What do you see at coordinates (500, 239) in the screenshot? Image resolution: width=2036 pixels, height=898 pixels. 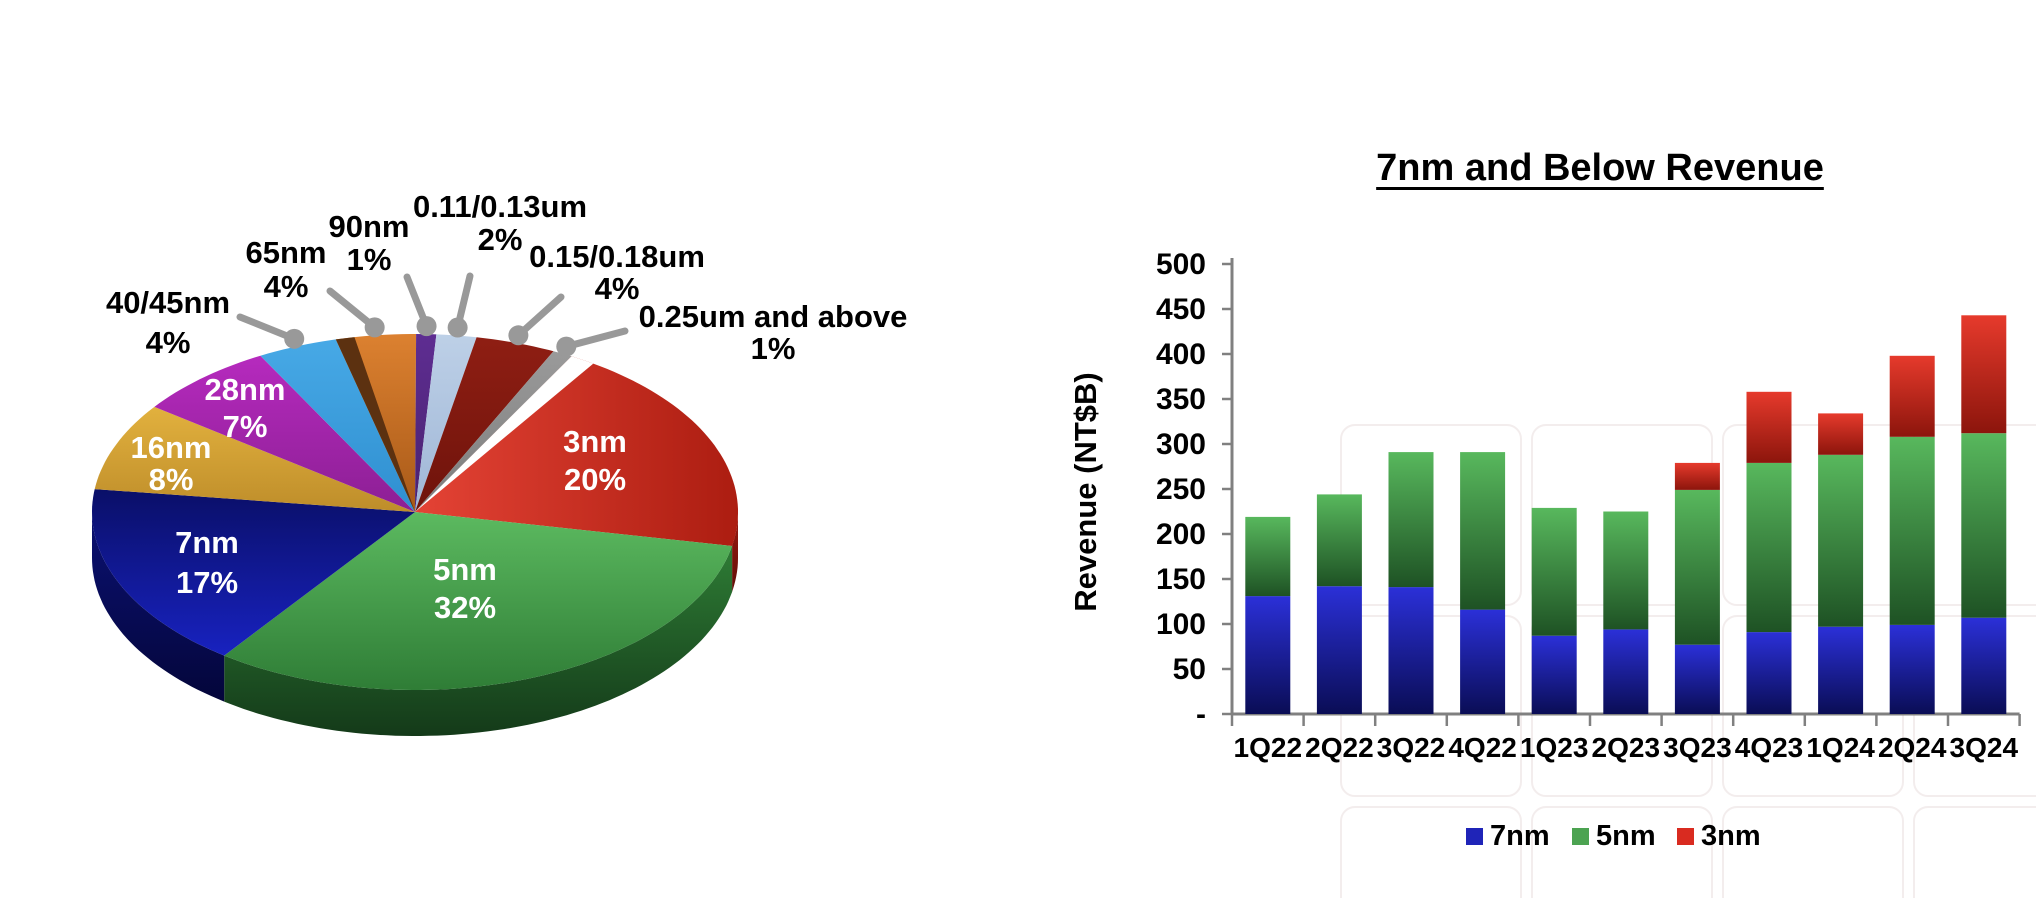 I see `pie-pct-0.11/0.13um: 2%` at bounding box center [500, 239].